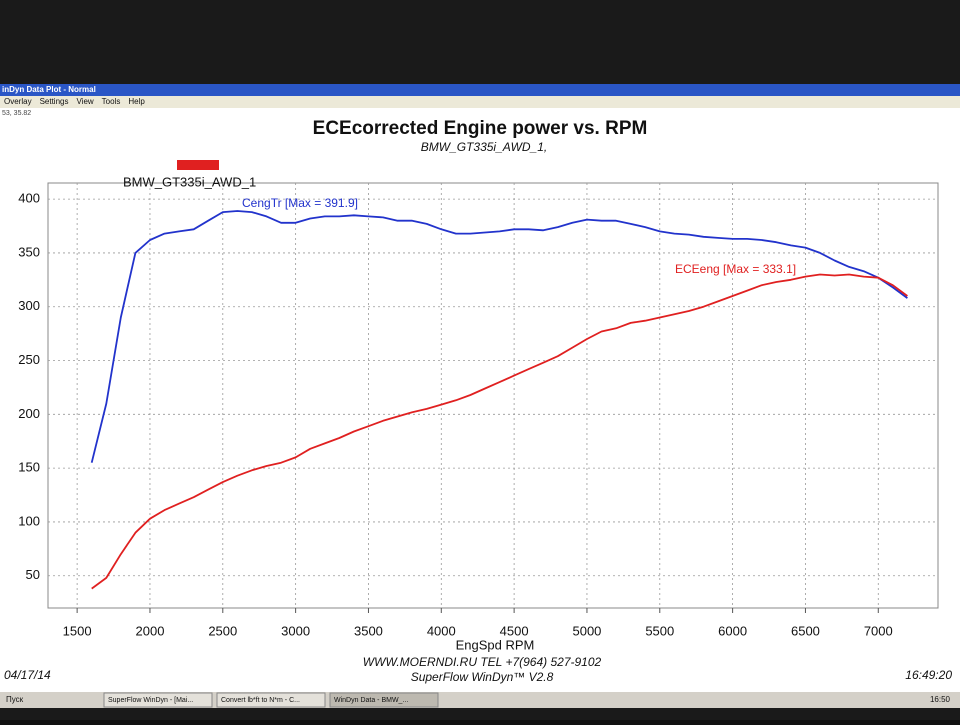 The image size is (960, 725). What do you see at coordinates (484, 147) in the screenshot?
I see `chart-subtitle: BMW_GT335i_AWD_1,` at bounding box center [484, 147].